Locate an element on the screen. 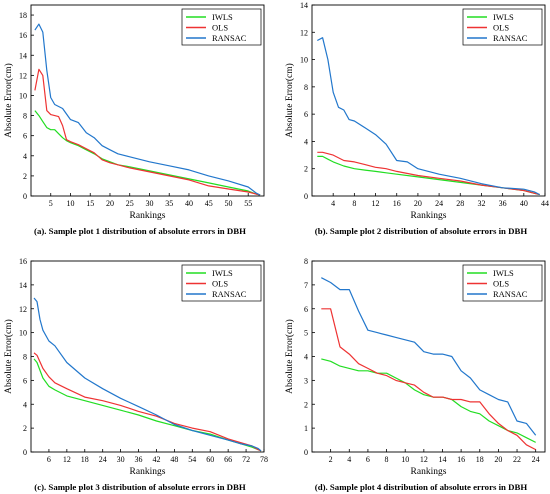 Image resolution: width=550 pixels, height=494 pixels. x-tick-label: 6 is located at coordinates (49, 459).